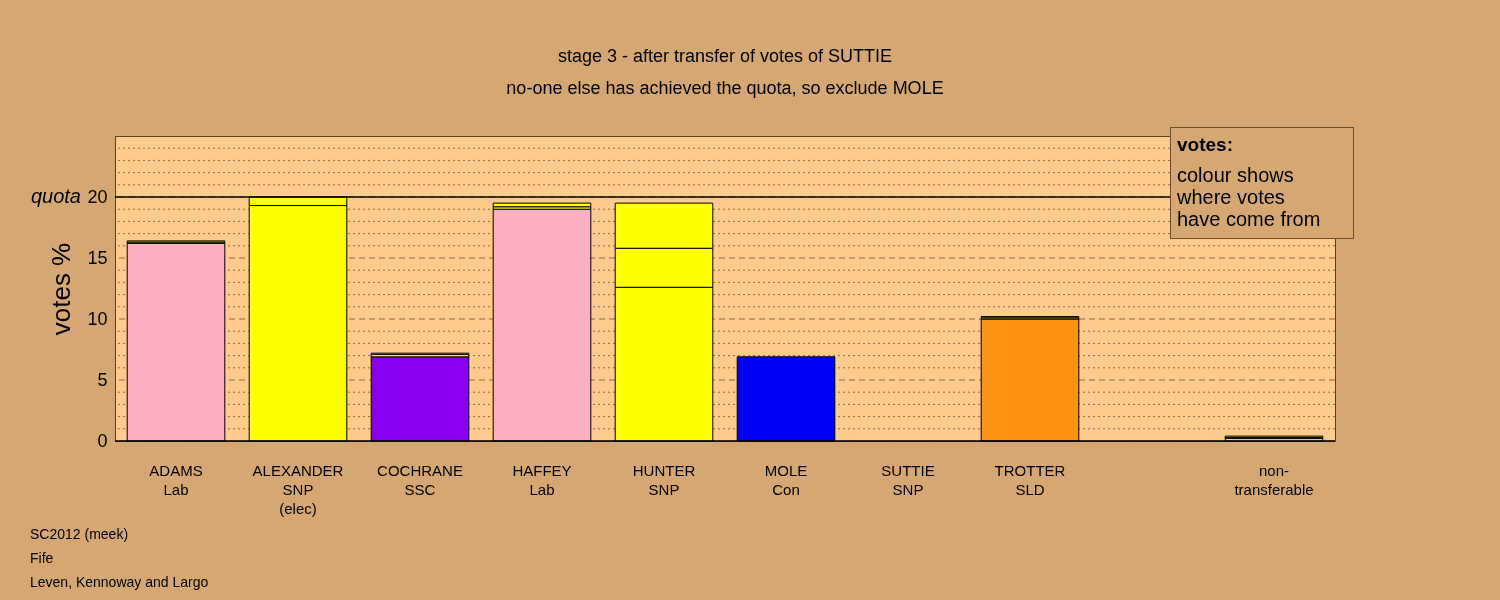  I want to click on chart-title: stage 3 - after transfer of votes of SUTTIE, so click(725, 56).